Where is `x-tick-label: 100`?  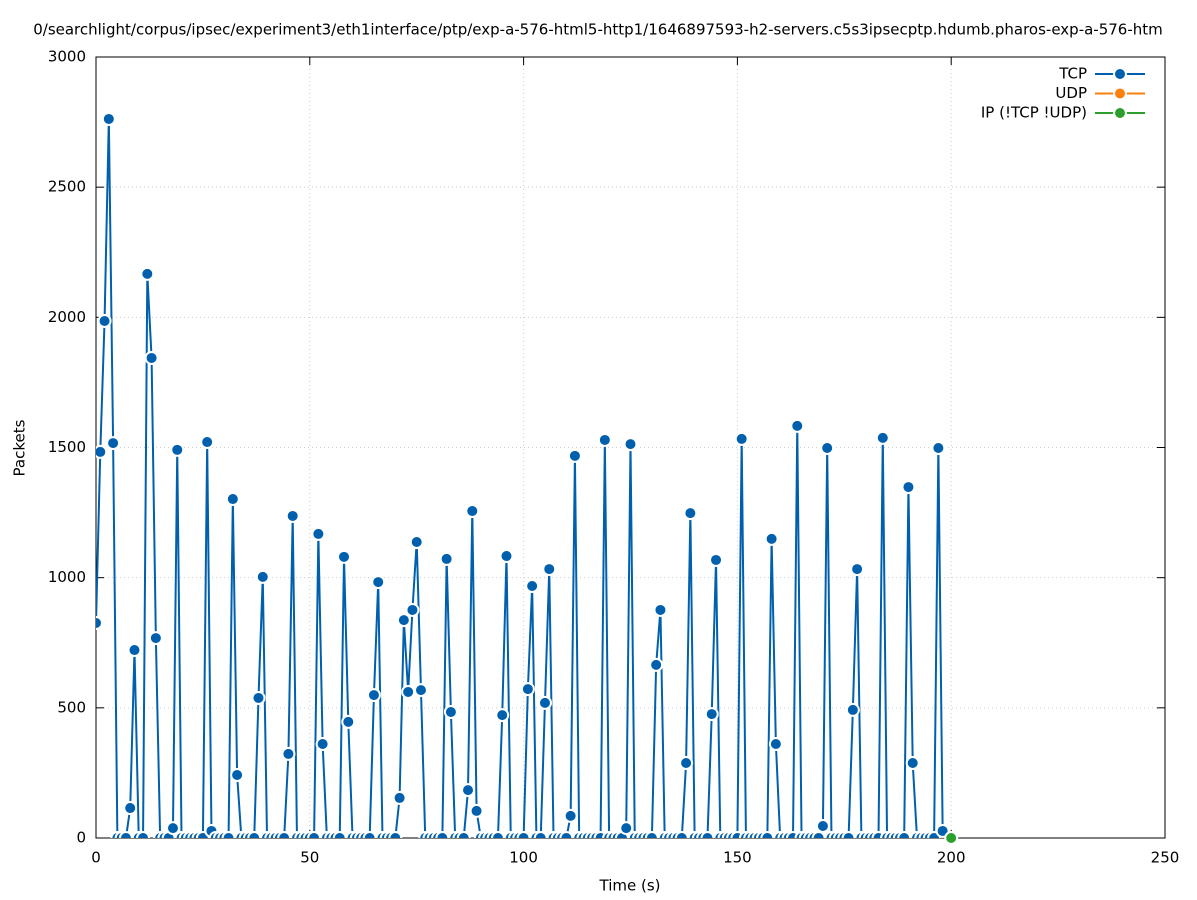
x-tick-label: 100 is located at coordinates (523, 858).